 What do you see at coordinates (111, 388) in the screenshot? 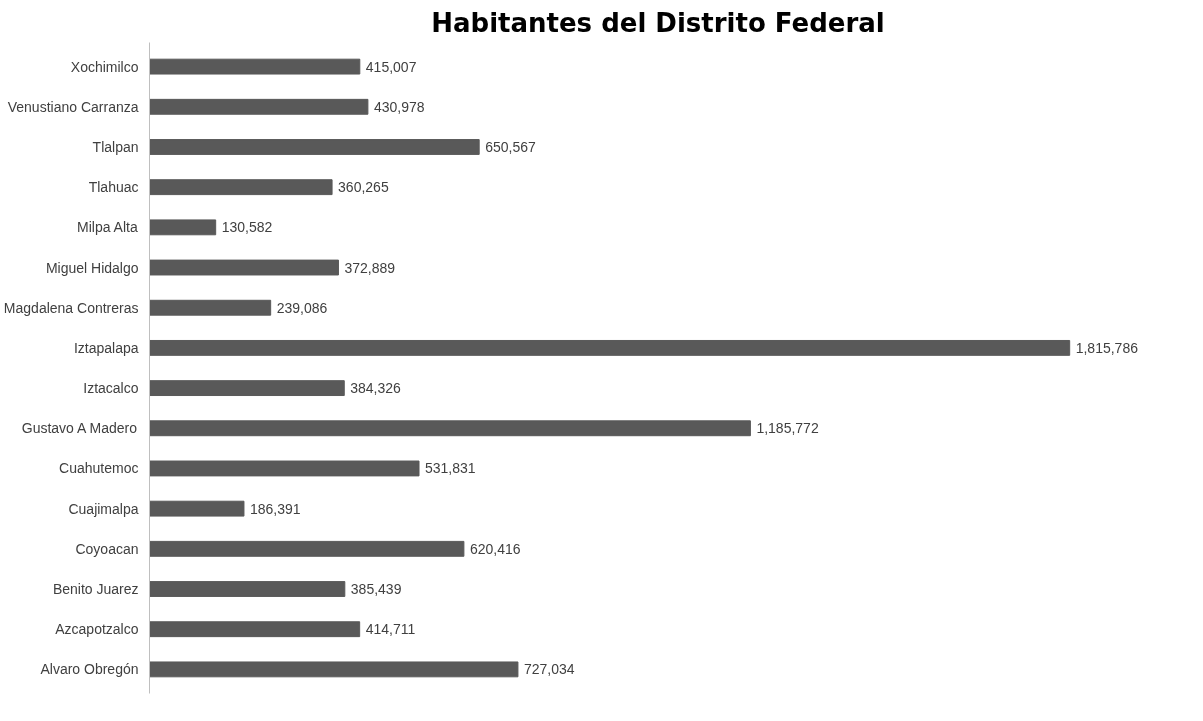
I see `y-tick-label: Iztacalco` at bounding box center [111, 388].